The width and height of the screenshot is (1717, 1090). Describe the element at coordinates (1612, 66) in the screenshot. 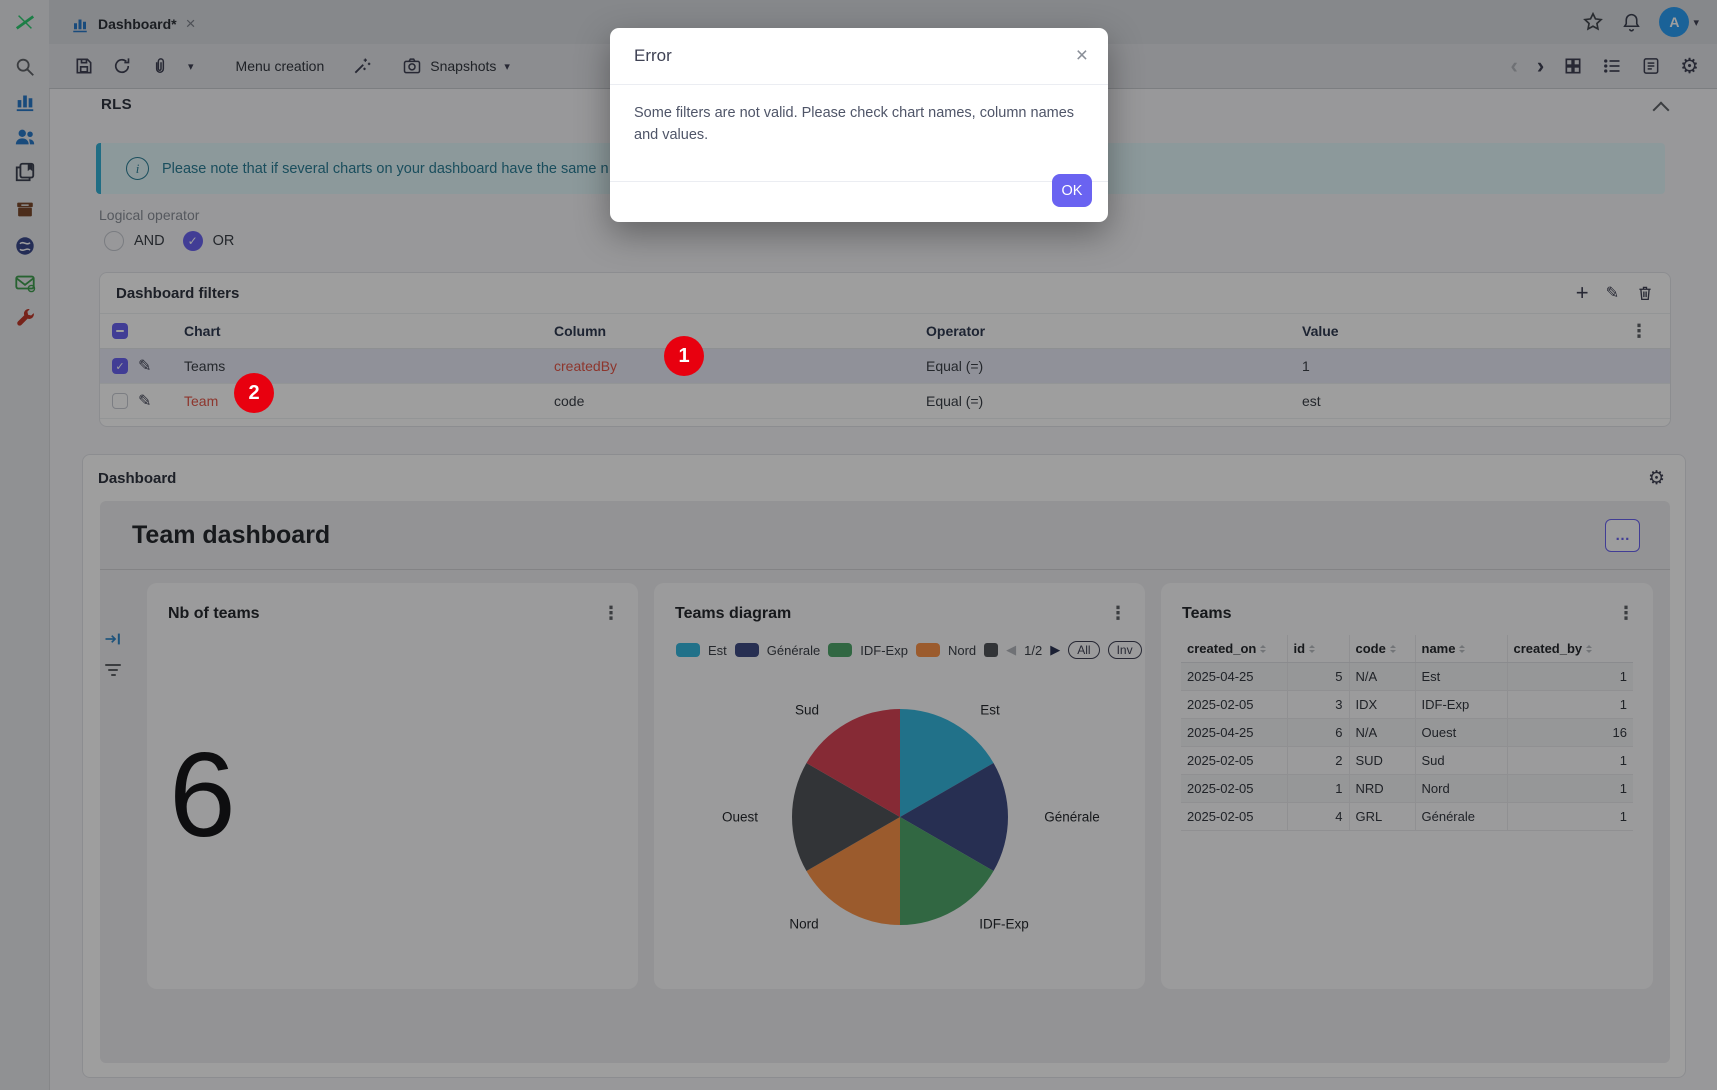

I see `list-view-icon` at that location.